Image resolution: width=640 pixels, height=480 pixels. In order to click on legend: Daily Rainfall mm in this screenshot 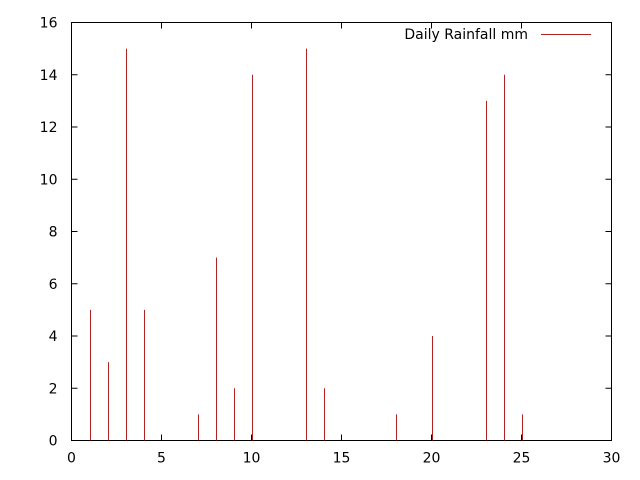, I will do `click(497, 35)`.